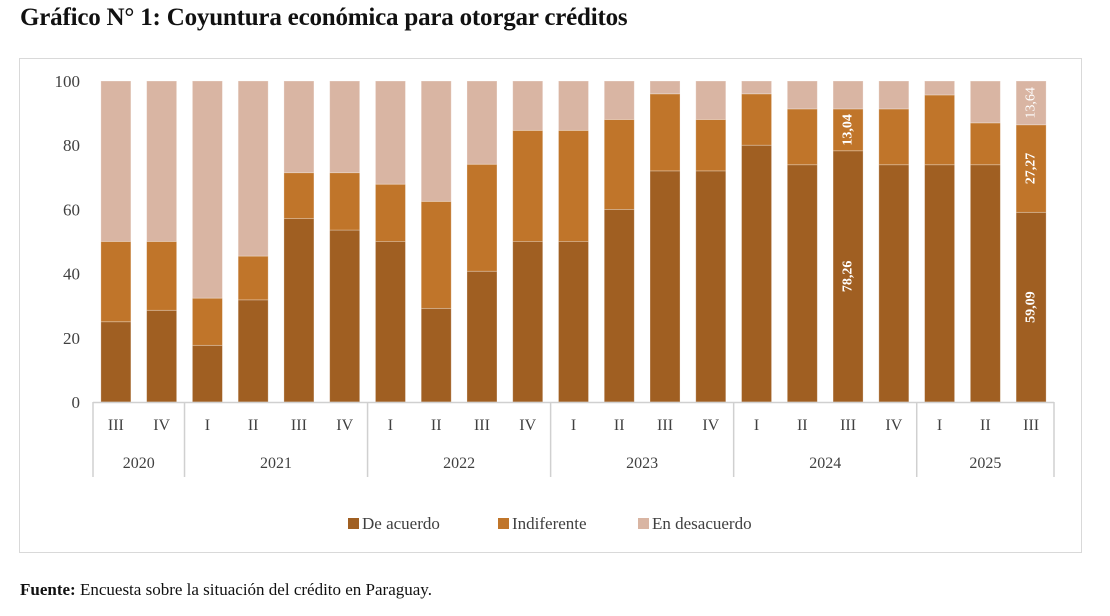 This screenshot has height=616, width=1110. I want to click on data-label: 78,26, so click(848, 277).